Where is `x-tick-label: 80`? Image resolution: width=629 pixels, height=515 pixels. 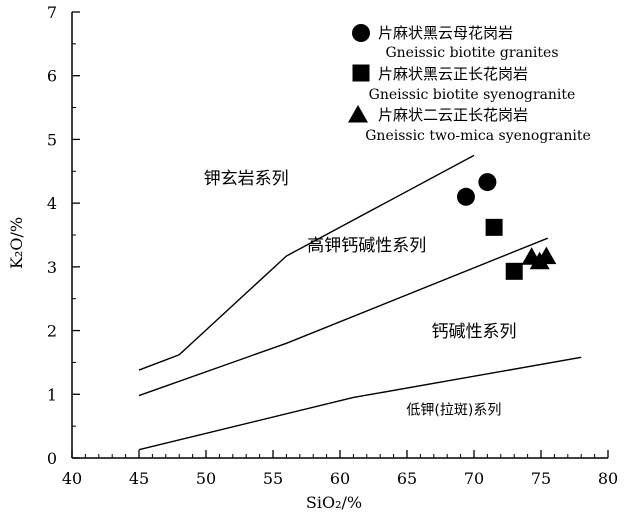 x-tick-label: 80 is located at coordinates (608, 478).